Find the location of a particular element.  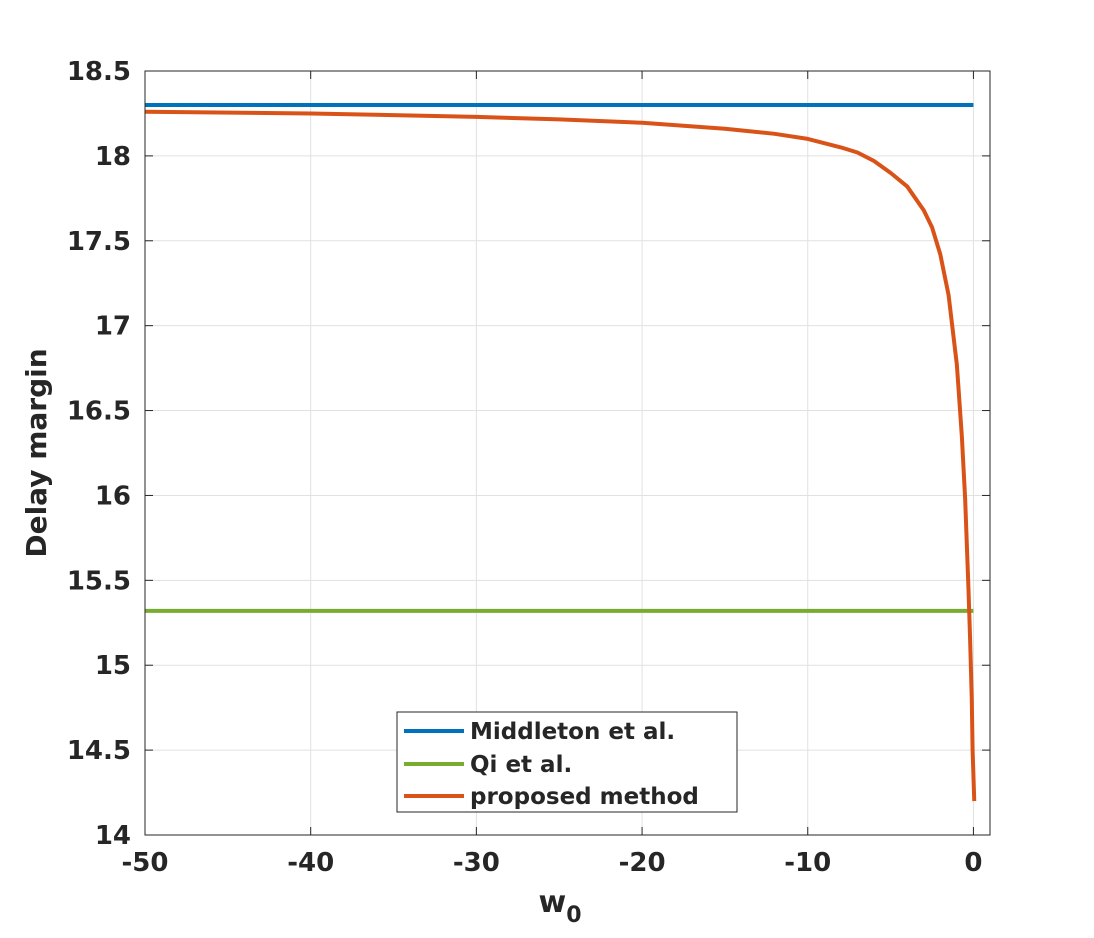

x-tick-label: -40 is located at coordinates (310, 863).